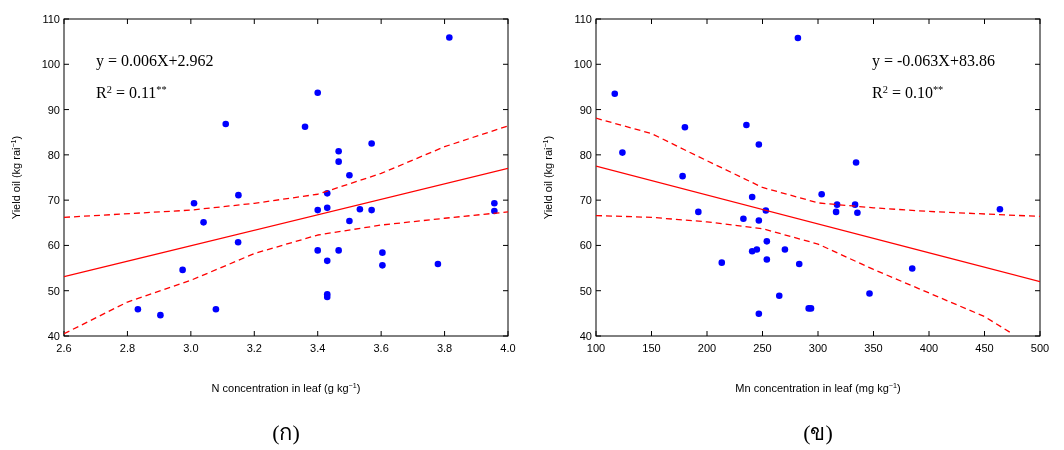 This screenshot has height=450, width=1064. I want to click on x-tick-label: 2.8, so click(127, 348).